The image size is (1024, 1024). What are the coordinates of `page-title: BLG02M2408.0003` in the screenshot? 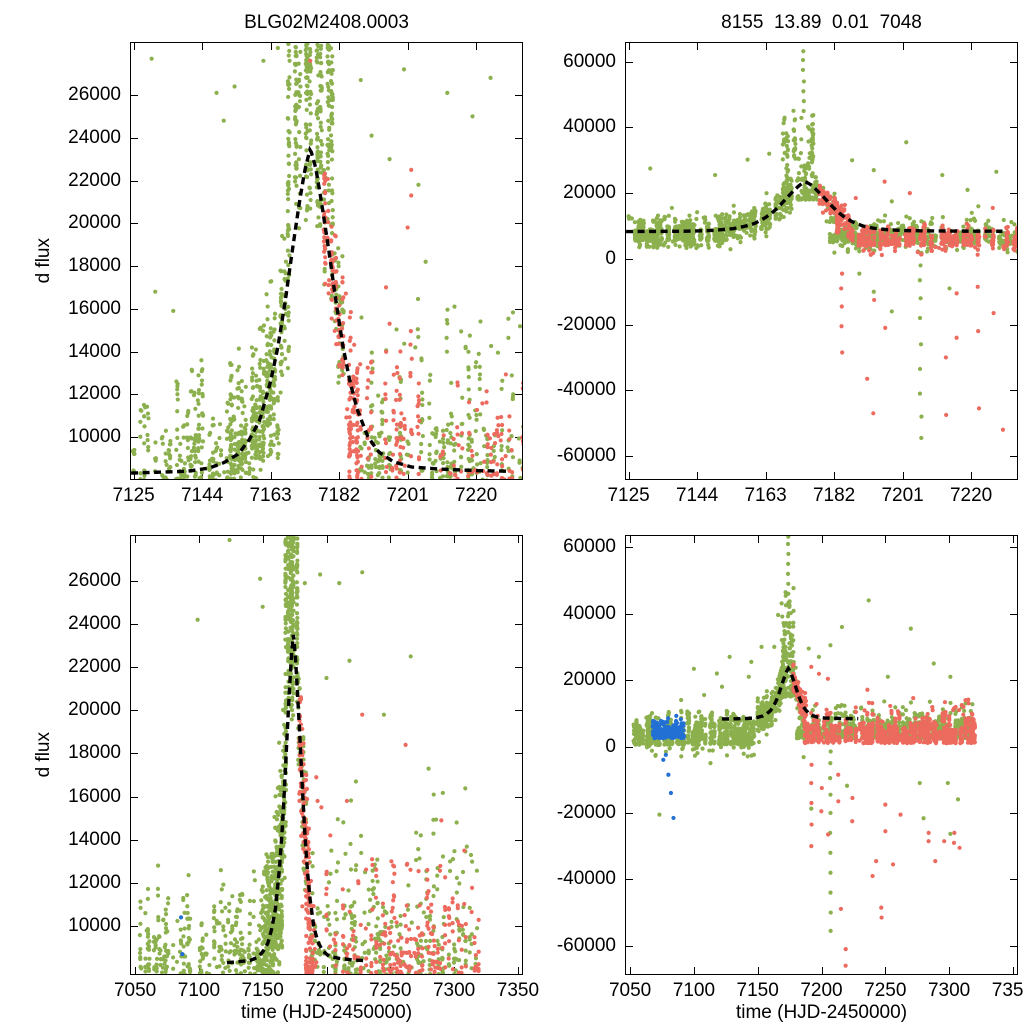 It's located at (326, 22).